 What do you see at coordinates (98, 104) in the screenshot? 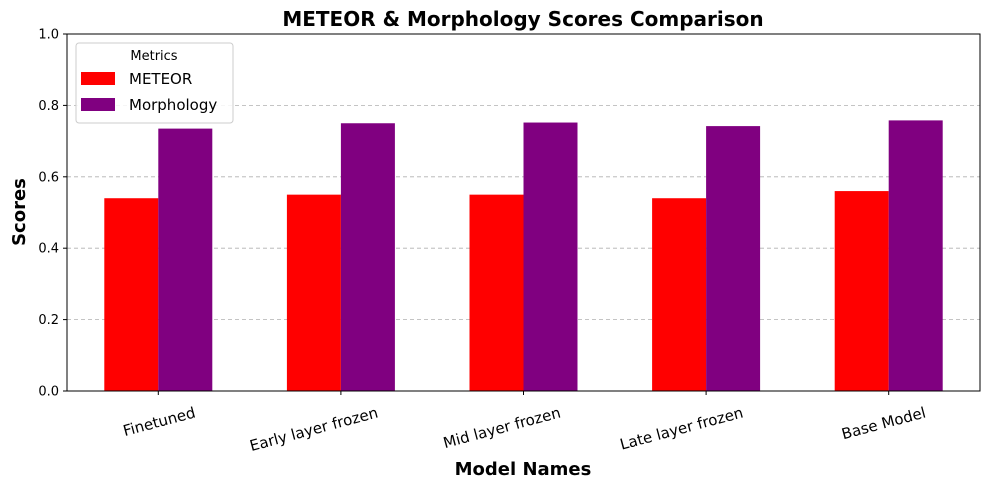
I see `legend-swatch-morphology` at bounding box center [98, 104].